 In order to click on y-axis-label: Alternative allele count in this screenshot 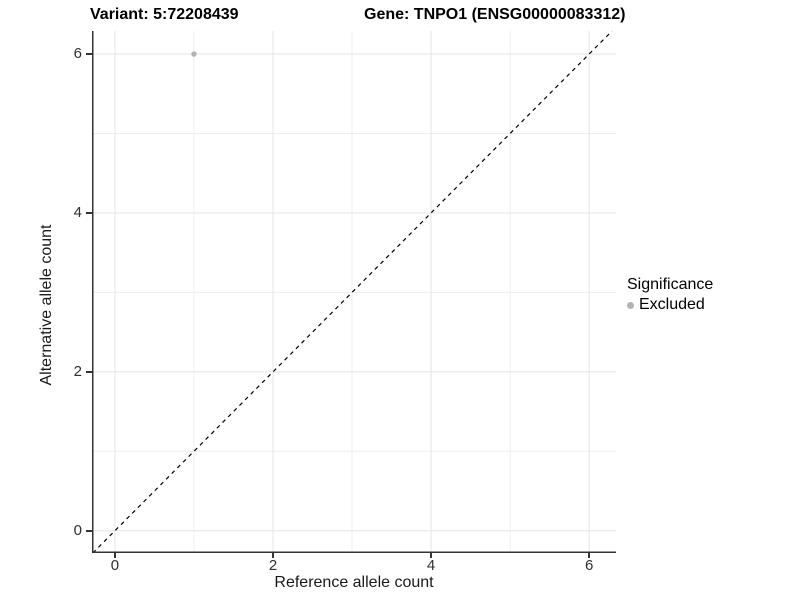, I will do `click(46, 305)`.